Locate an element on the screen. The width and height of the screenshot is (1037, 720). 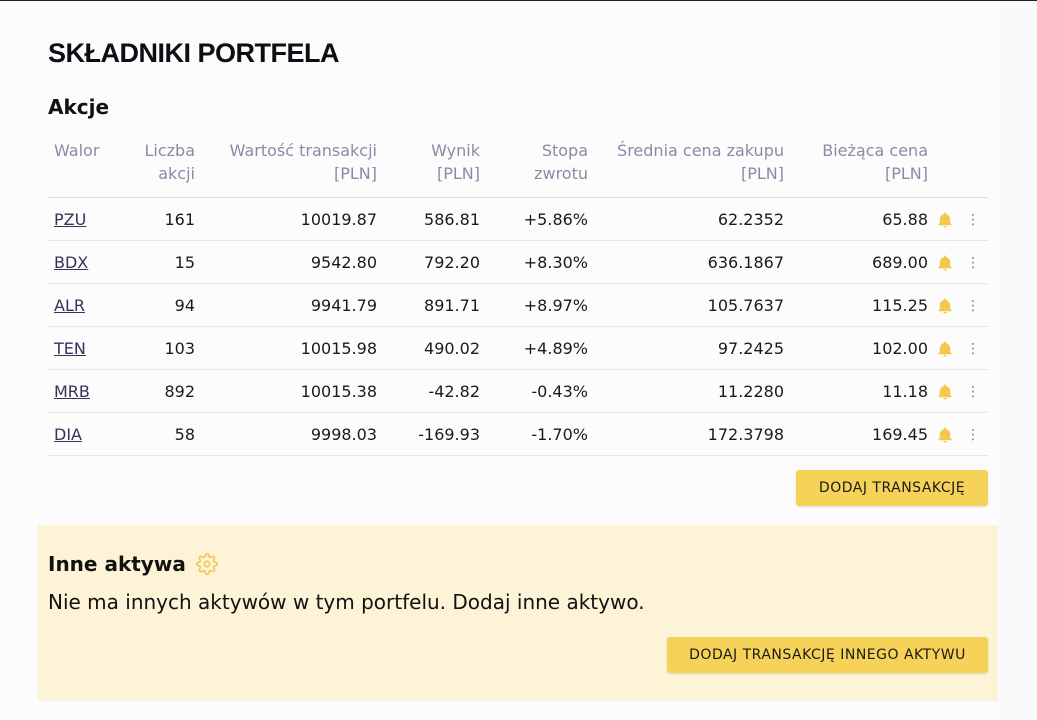
col-stopa: Stopa zwrotu is located at coordinates (534, 167).